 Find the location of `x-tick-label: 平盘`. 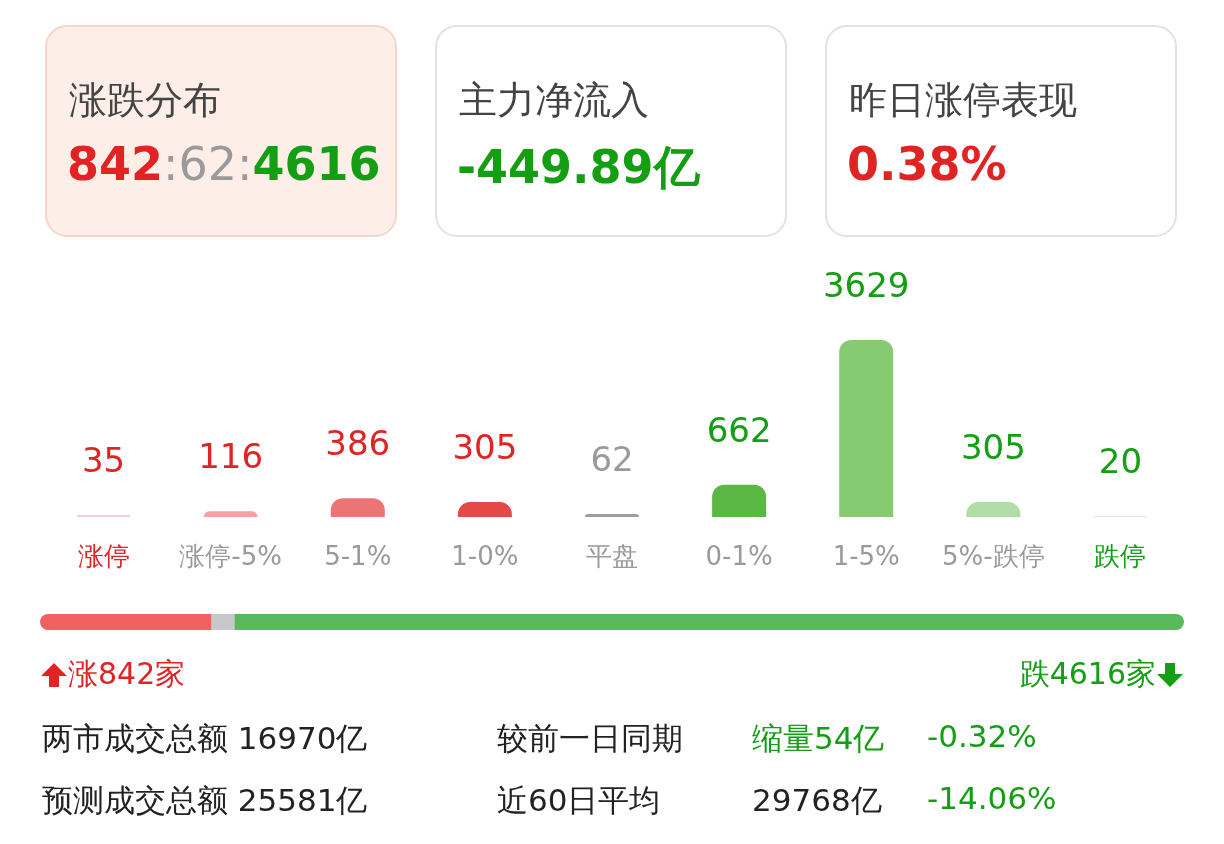

x-tick-label: 平盘 is located at coordinates (612, 556).